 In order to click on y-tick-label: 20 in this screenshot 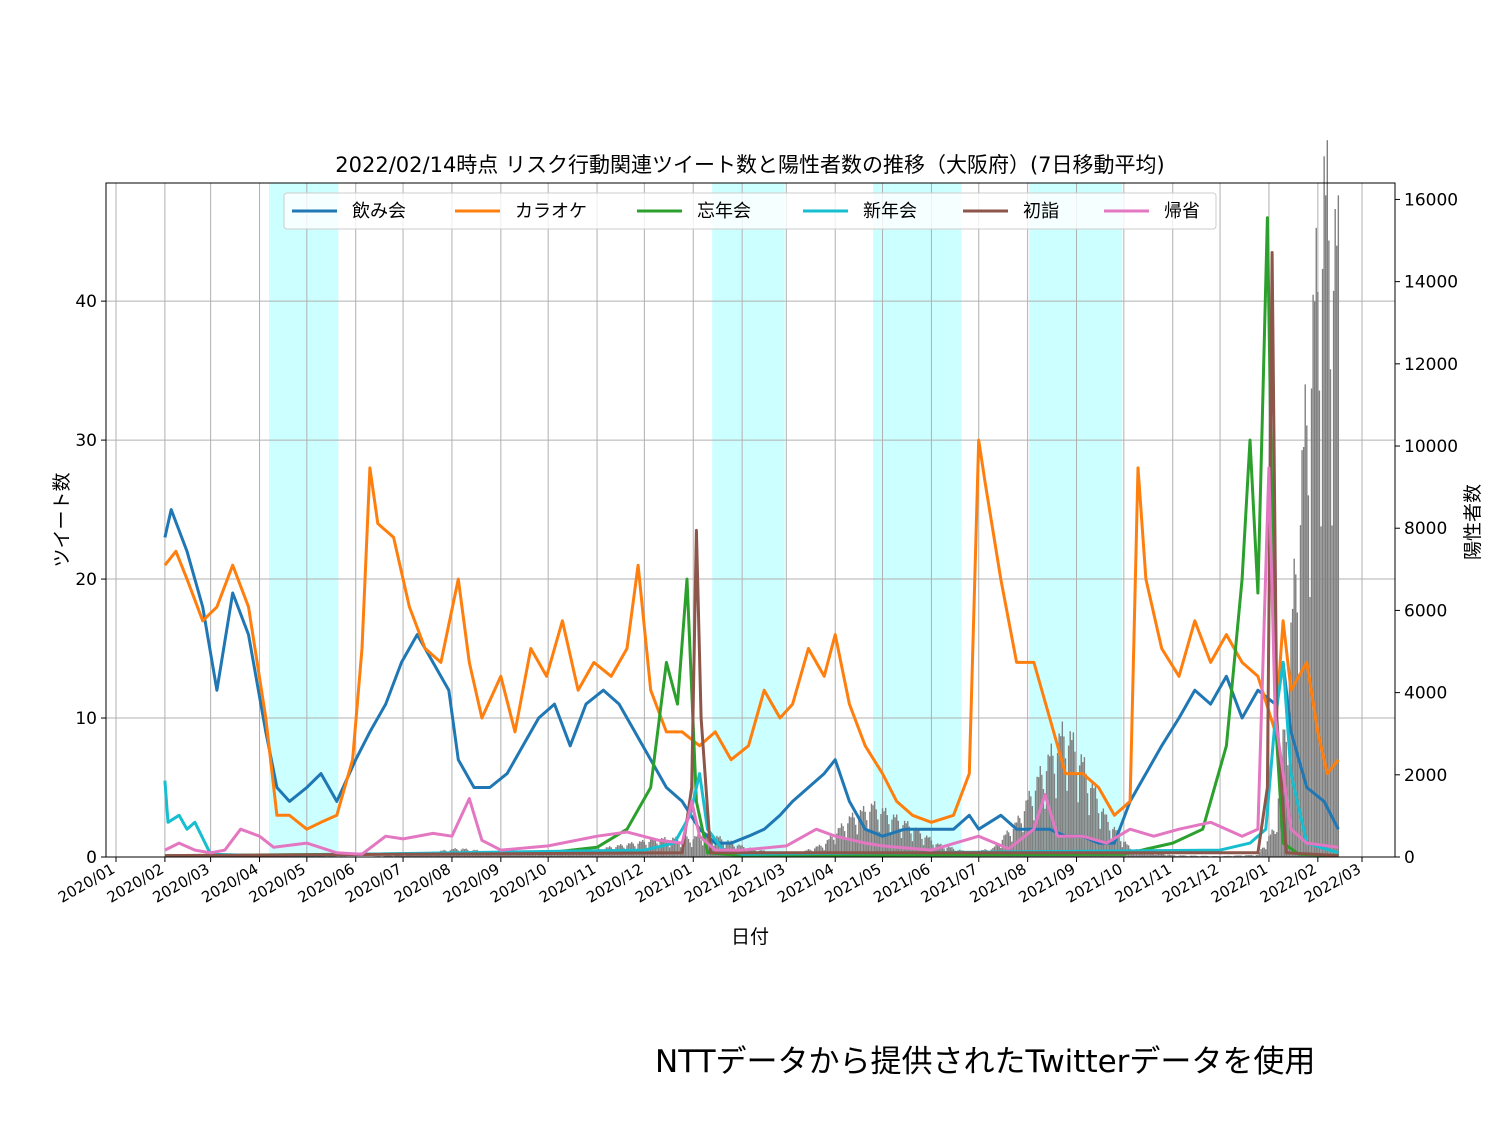, I will do `click(86, 580)`.